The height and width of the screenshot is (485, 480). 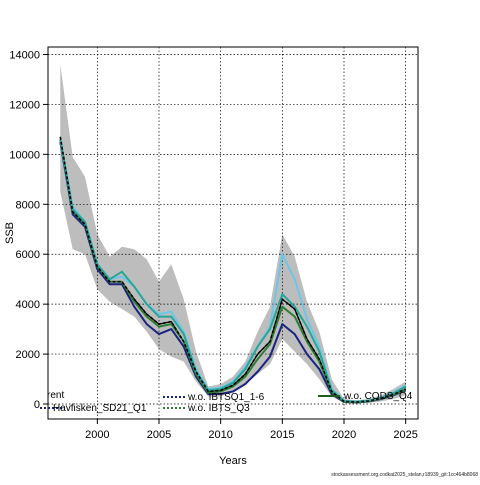 What do you see at coordinates (405, 435) in the screenshot?
I see `x-tick-label-2025: 2025` at bounding box center [405, 435].